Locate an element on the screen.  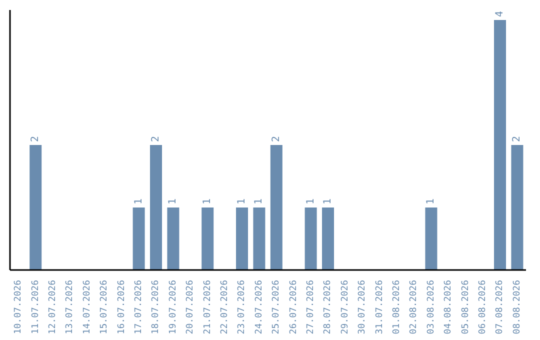
x-tick-label: 03.08.2026 is located at coordinates (431, 307).